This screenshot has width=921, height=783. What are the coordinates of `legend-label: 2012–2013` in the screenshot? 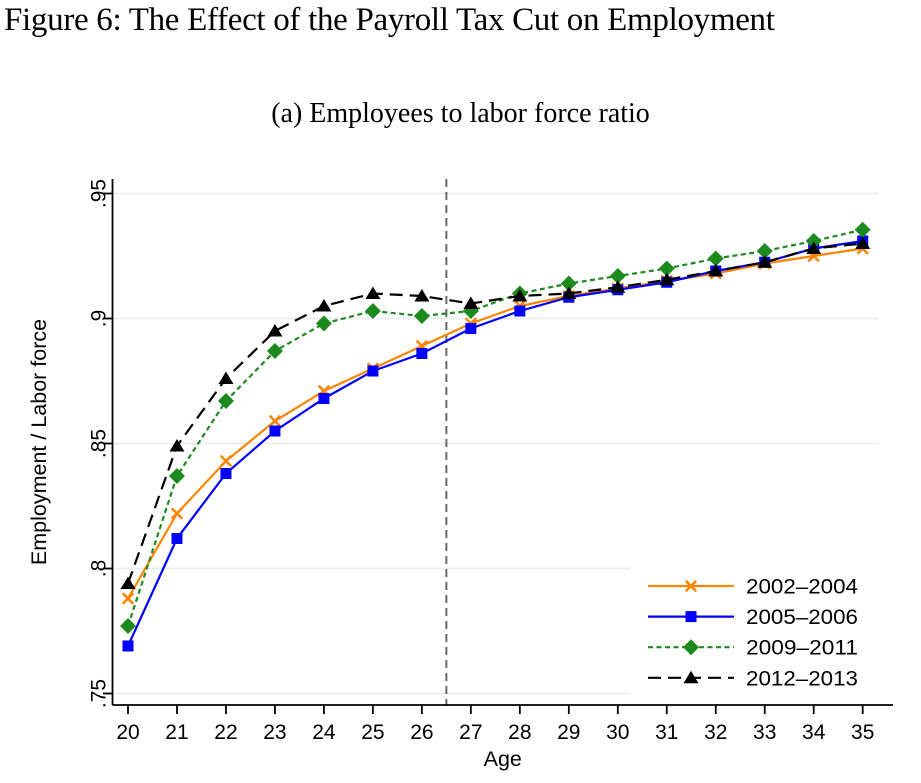 It's located at (802, 678).